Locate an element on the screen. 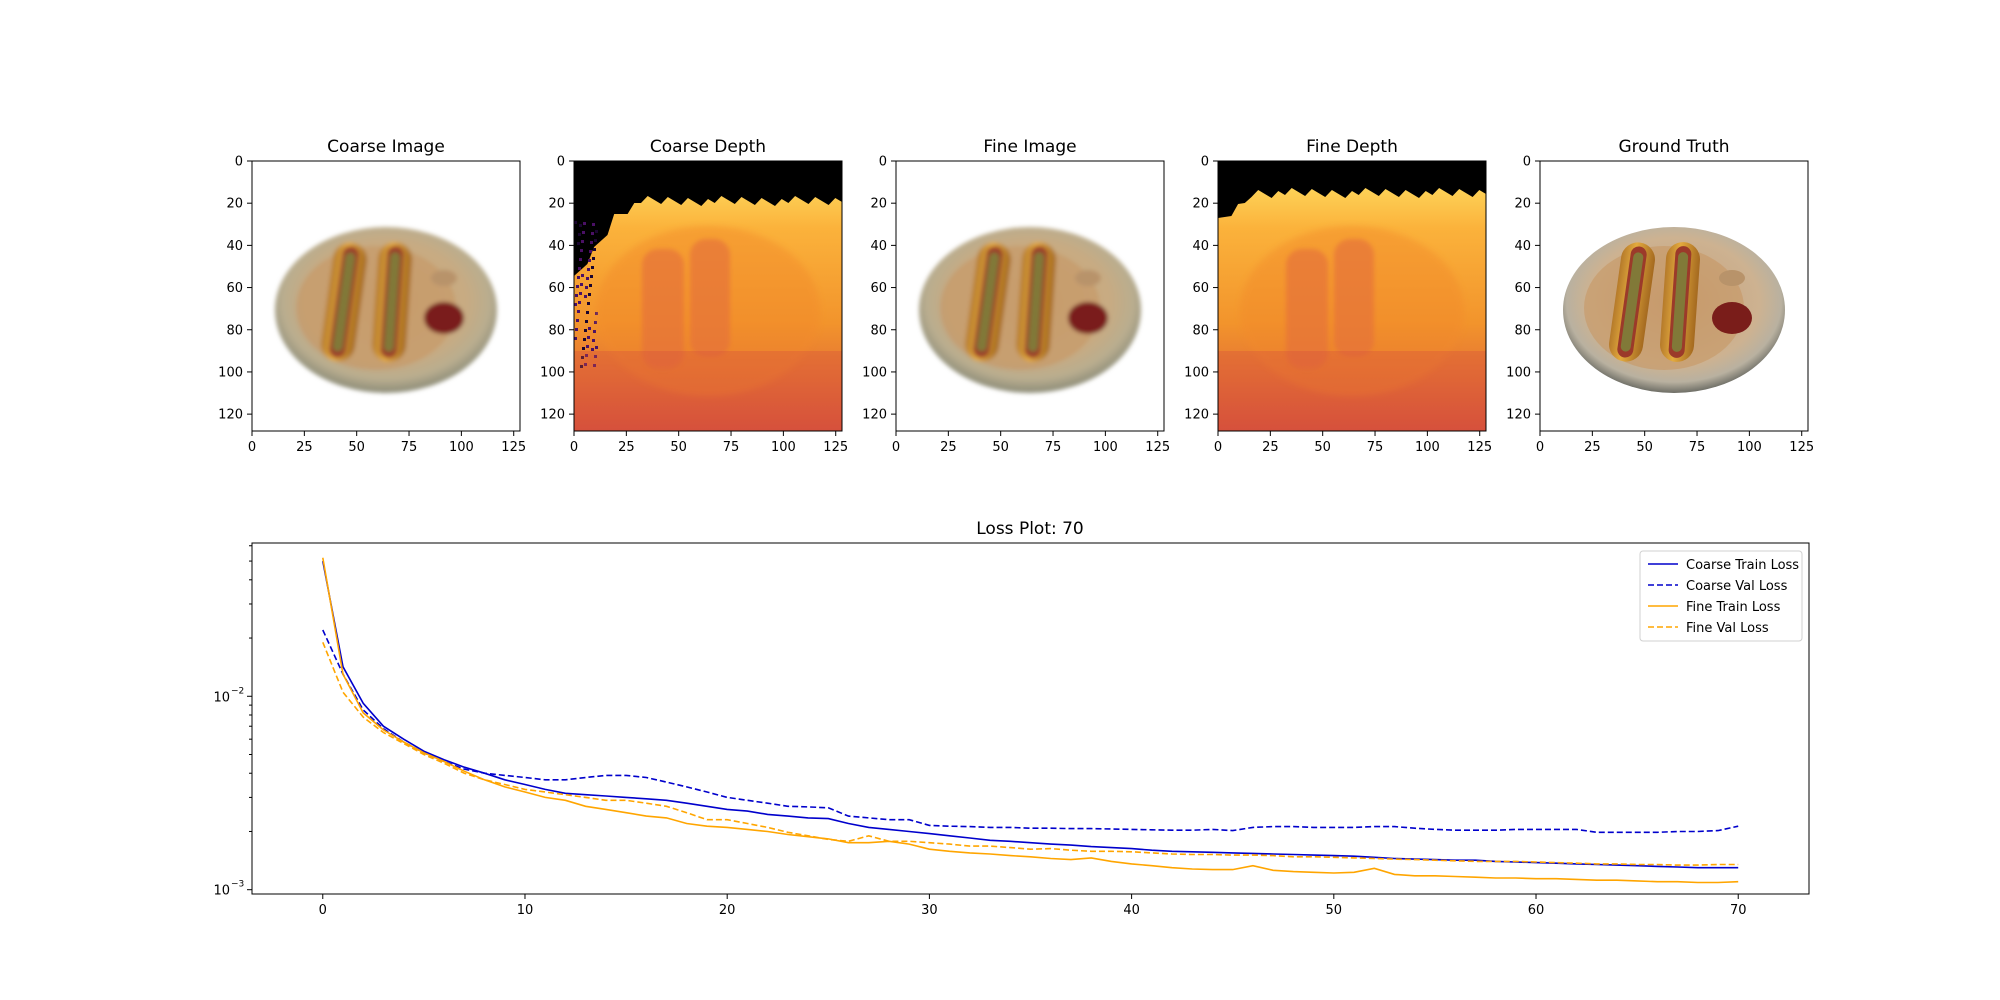  panel-title: Coarse Image is located at coordinates (386, 147).